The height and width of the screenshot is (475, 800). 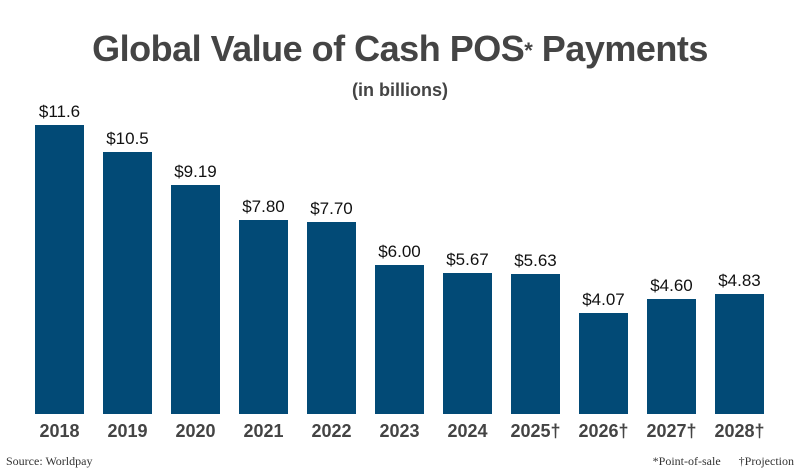 What do you see at coordinates (59, 431) in the screenshot?
I see `x-tick-label: 2018` at bounding box center [59, 431].